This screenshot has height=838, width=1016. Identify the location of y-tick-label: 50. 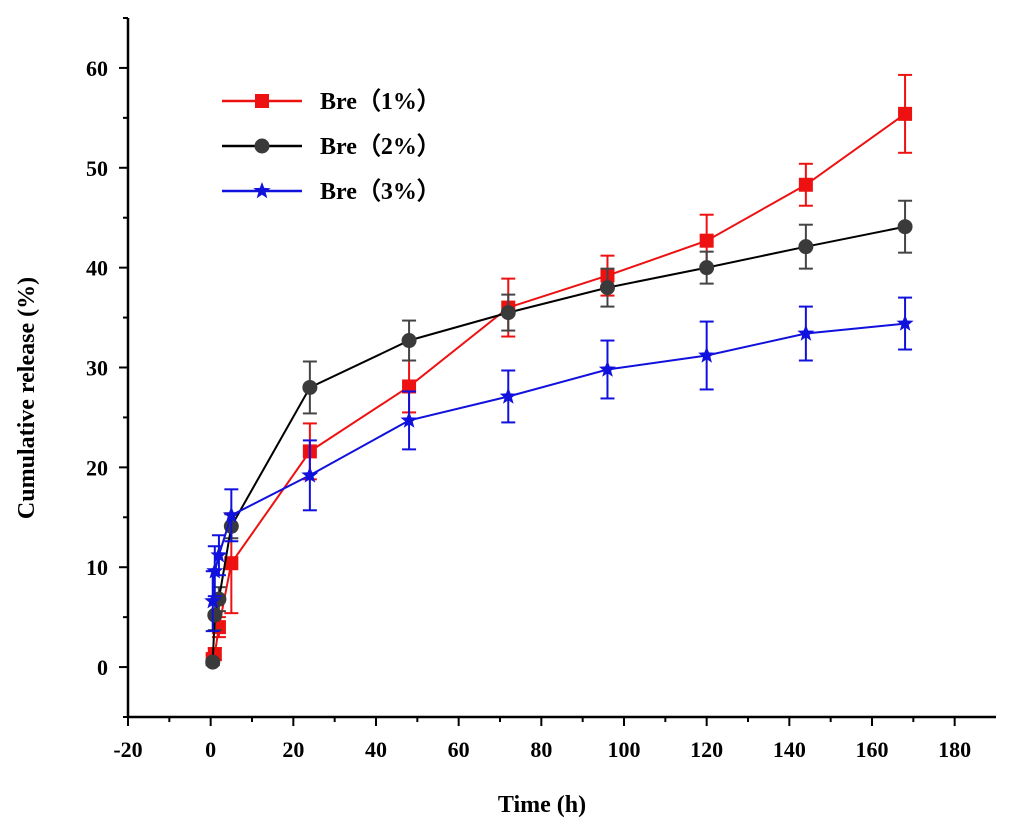
(97, 168).